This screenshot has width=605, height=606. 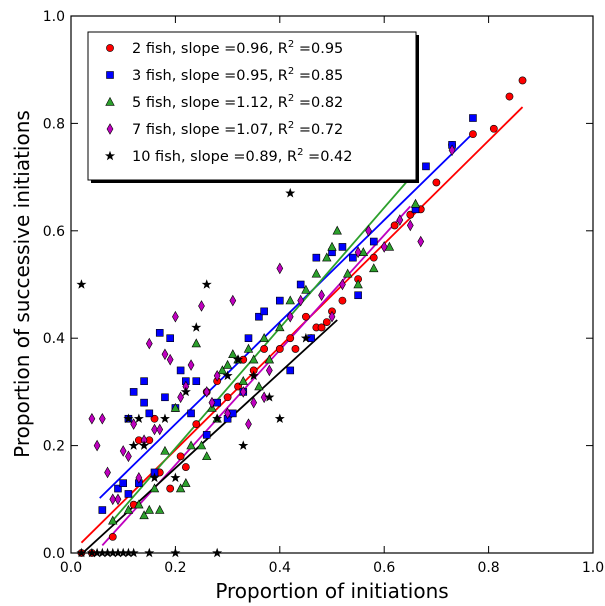 What do you see at coordinates (54, 339) in the screenshot?
I see `y-tick-label: 0.4` at bounding box center [54, 339].